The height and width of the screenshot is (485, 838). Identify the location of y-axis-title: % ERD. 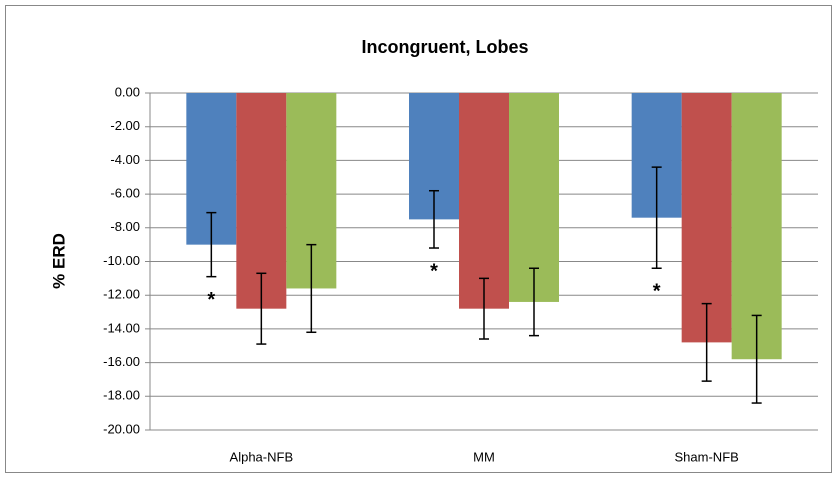
(58, 261).